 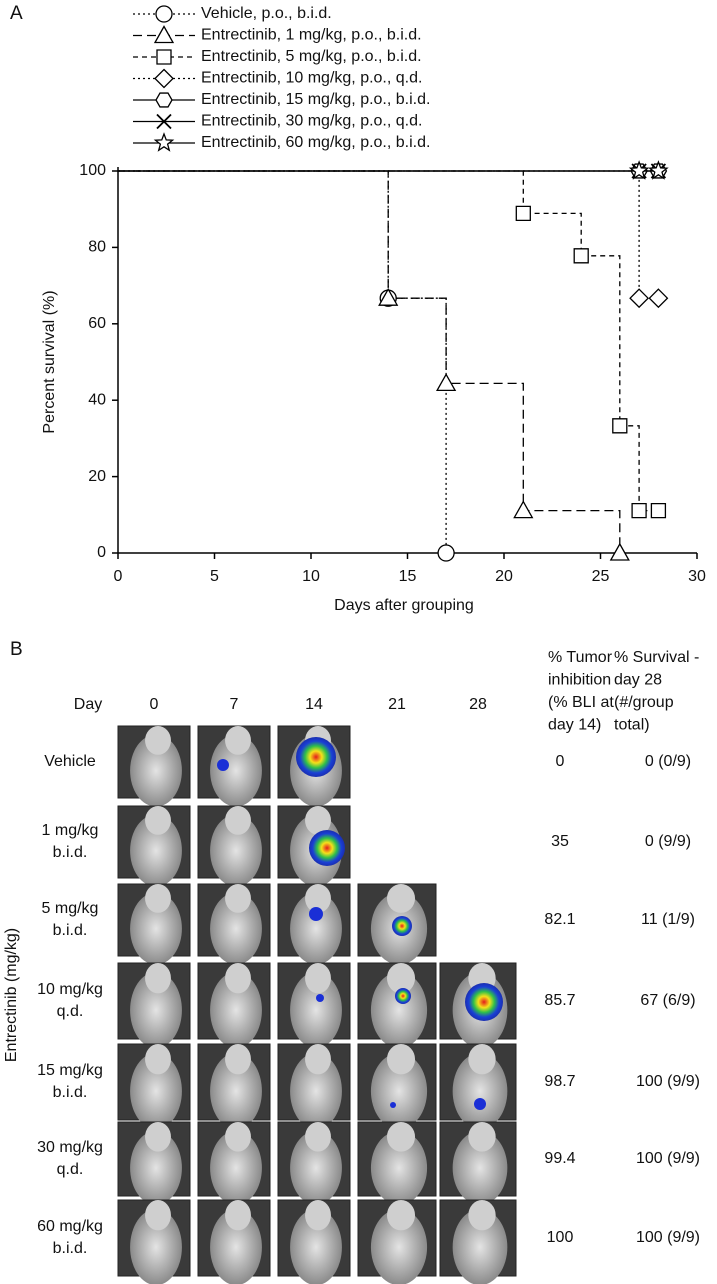 I want to click on panel-label: A, so click(x=16, y=13).